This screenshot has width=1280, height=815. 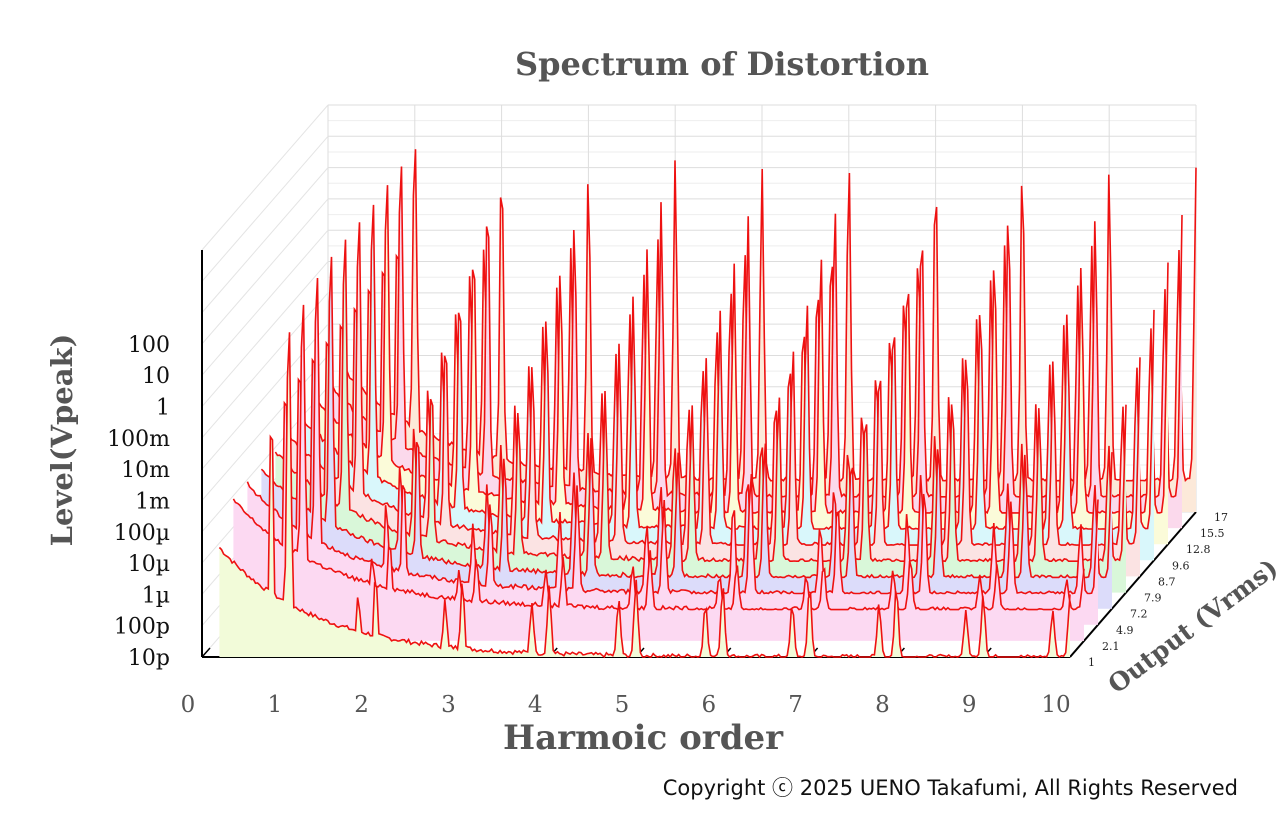 What do you see at coordinates (643, 738) in the screenshot?
I see `x-axis-label: Harmoic order` at bounding box center [643, 738].